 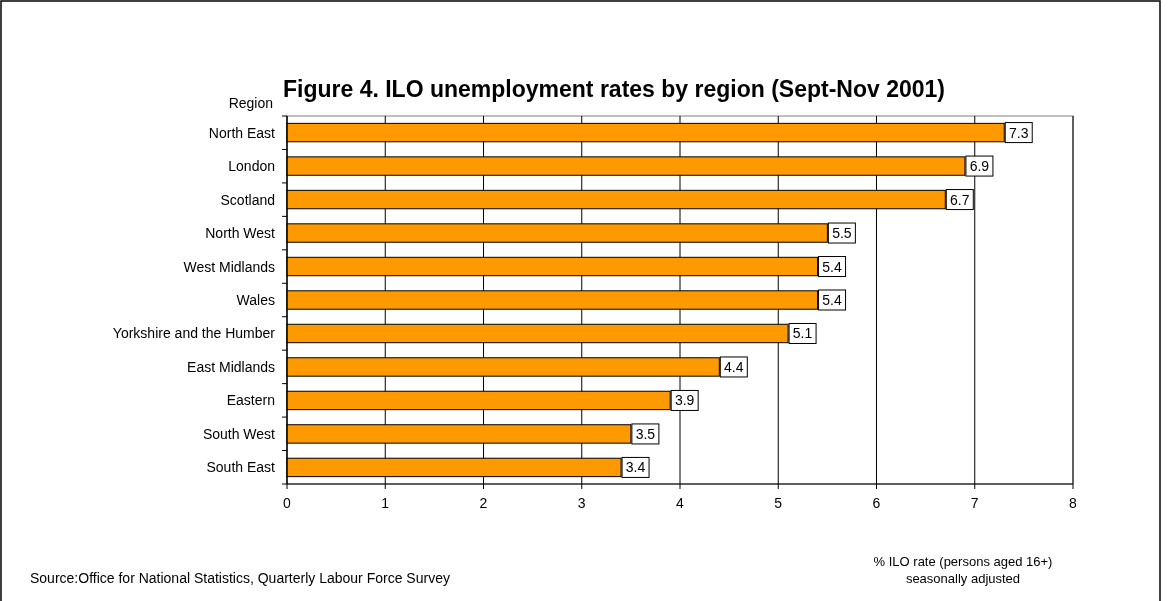 I want to click on data-label: 5.5, so click(x=842, y=233).